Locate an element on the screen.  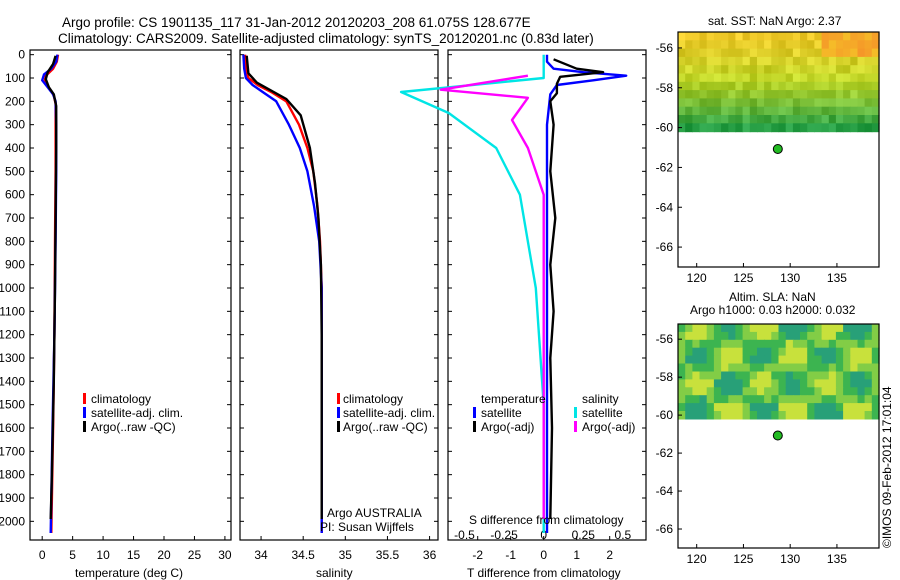
map-y-tick-label: -58 is located at coordinates (665, 377).